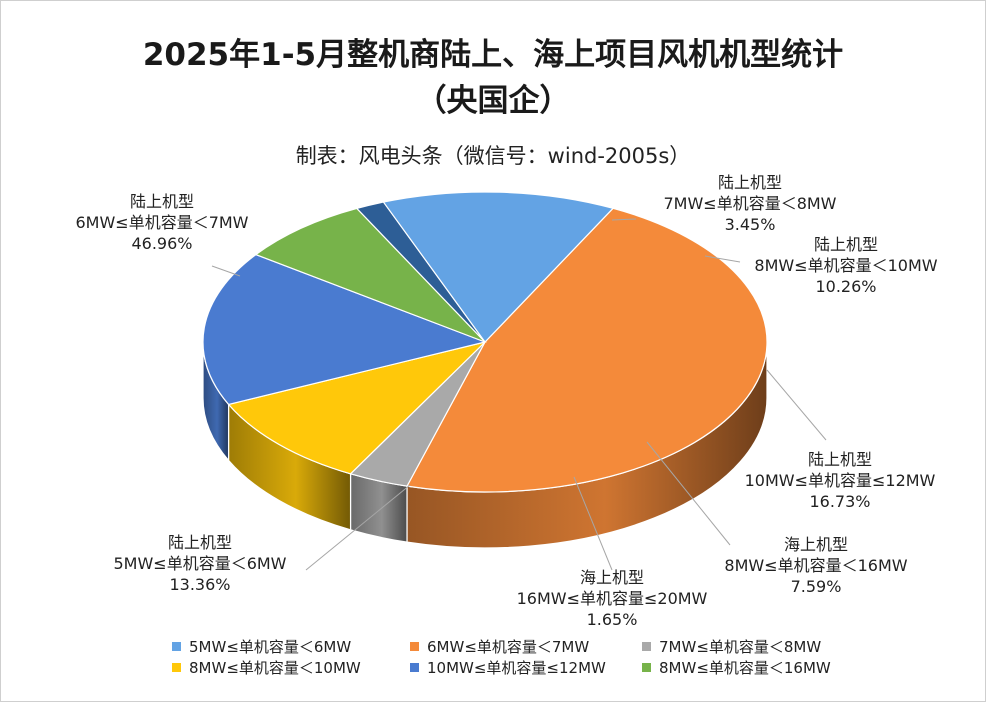 This screenshot has width=986, height=702. I want to click on data-label-2: 陆上机型 8MW≤单机容量＜10MW 10.26%, so click(845, 265).